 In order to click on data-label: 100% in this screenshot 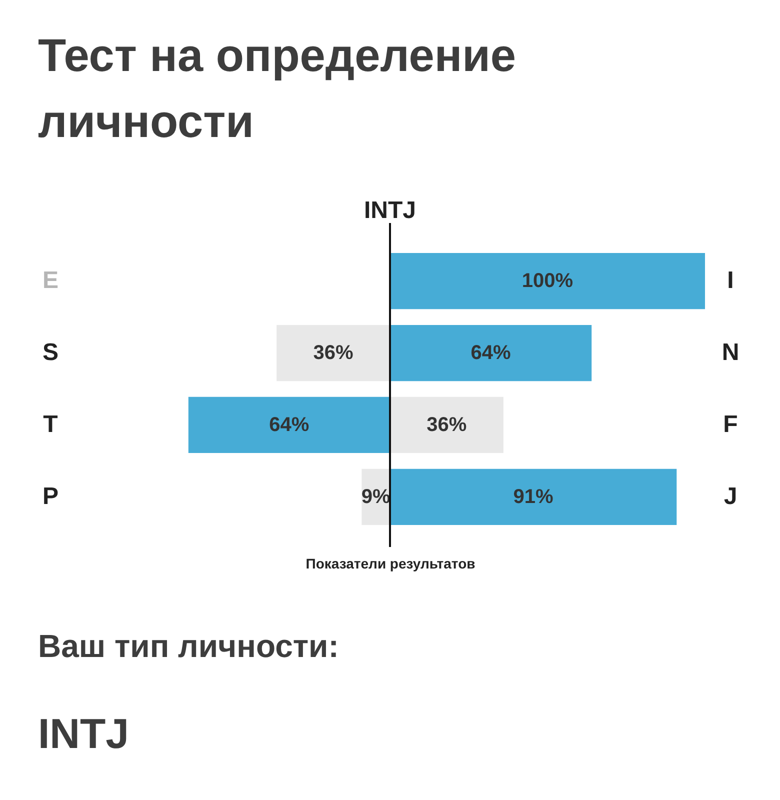, I will do `click(548, 281)`.